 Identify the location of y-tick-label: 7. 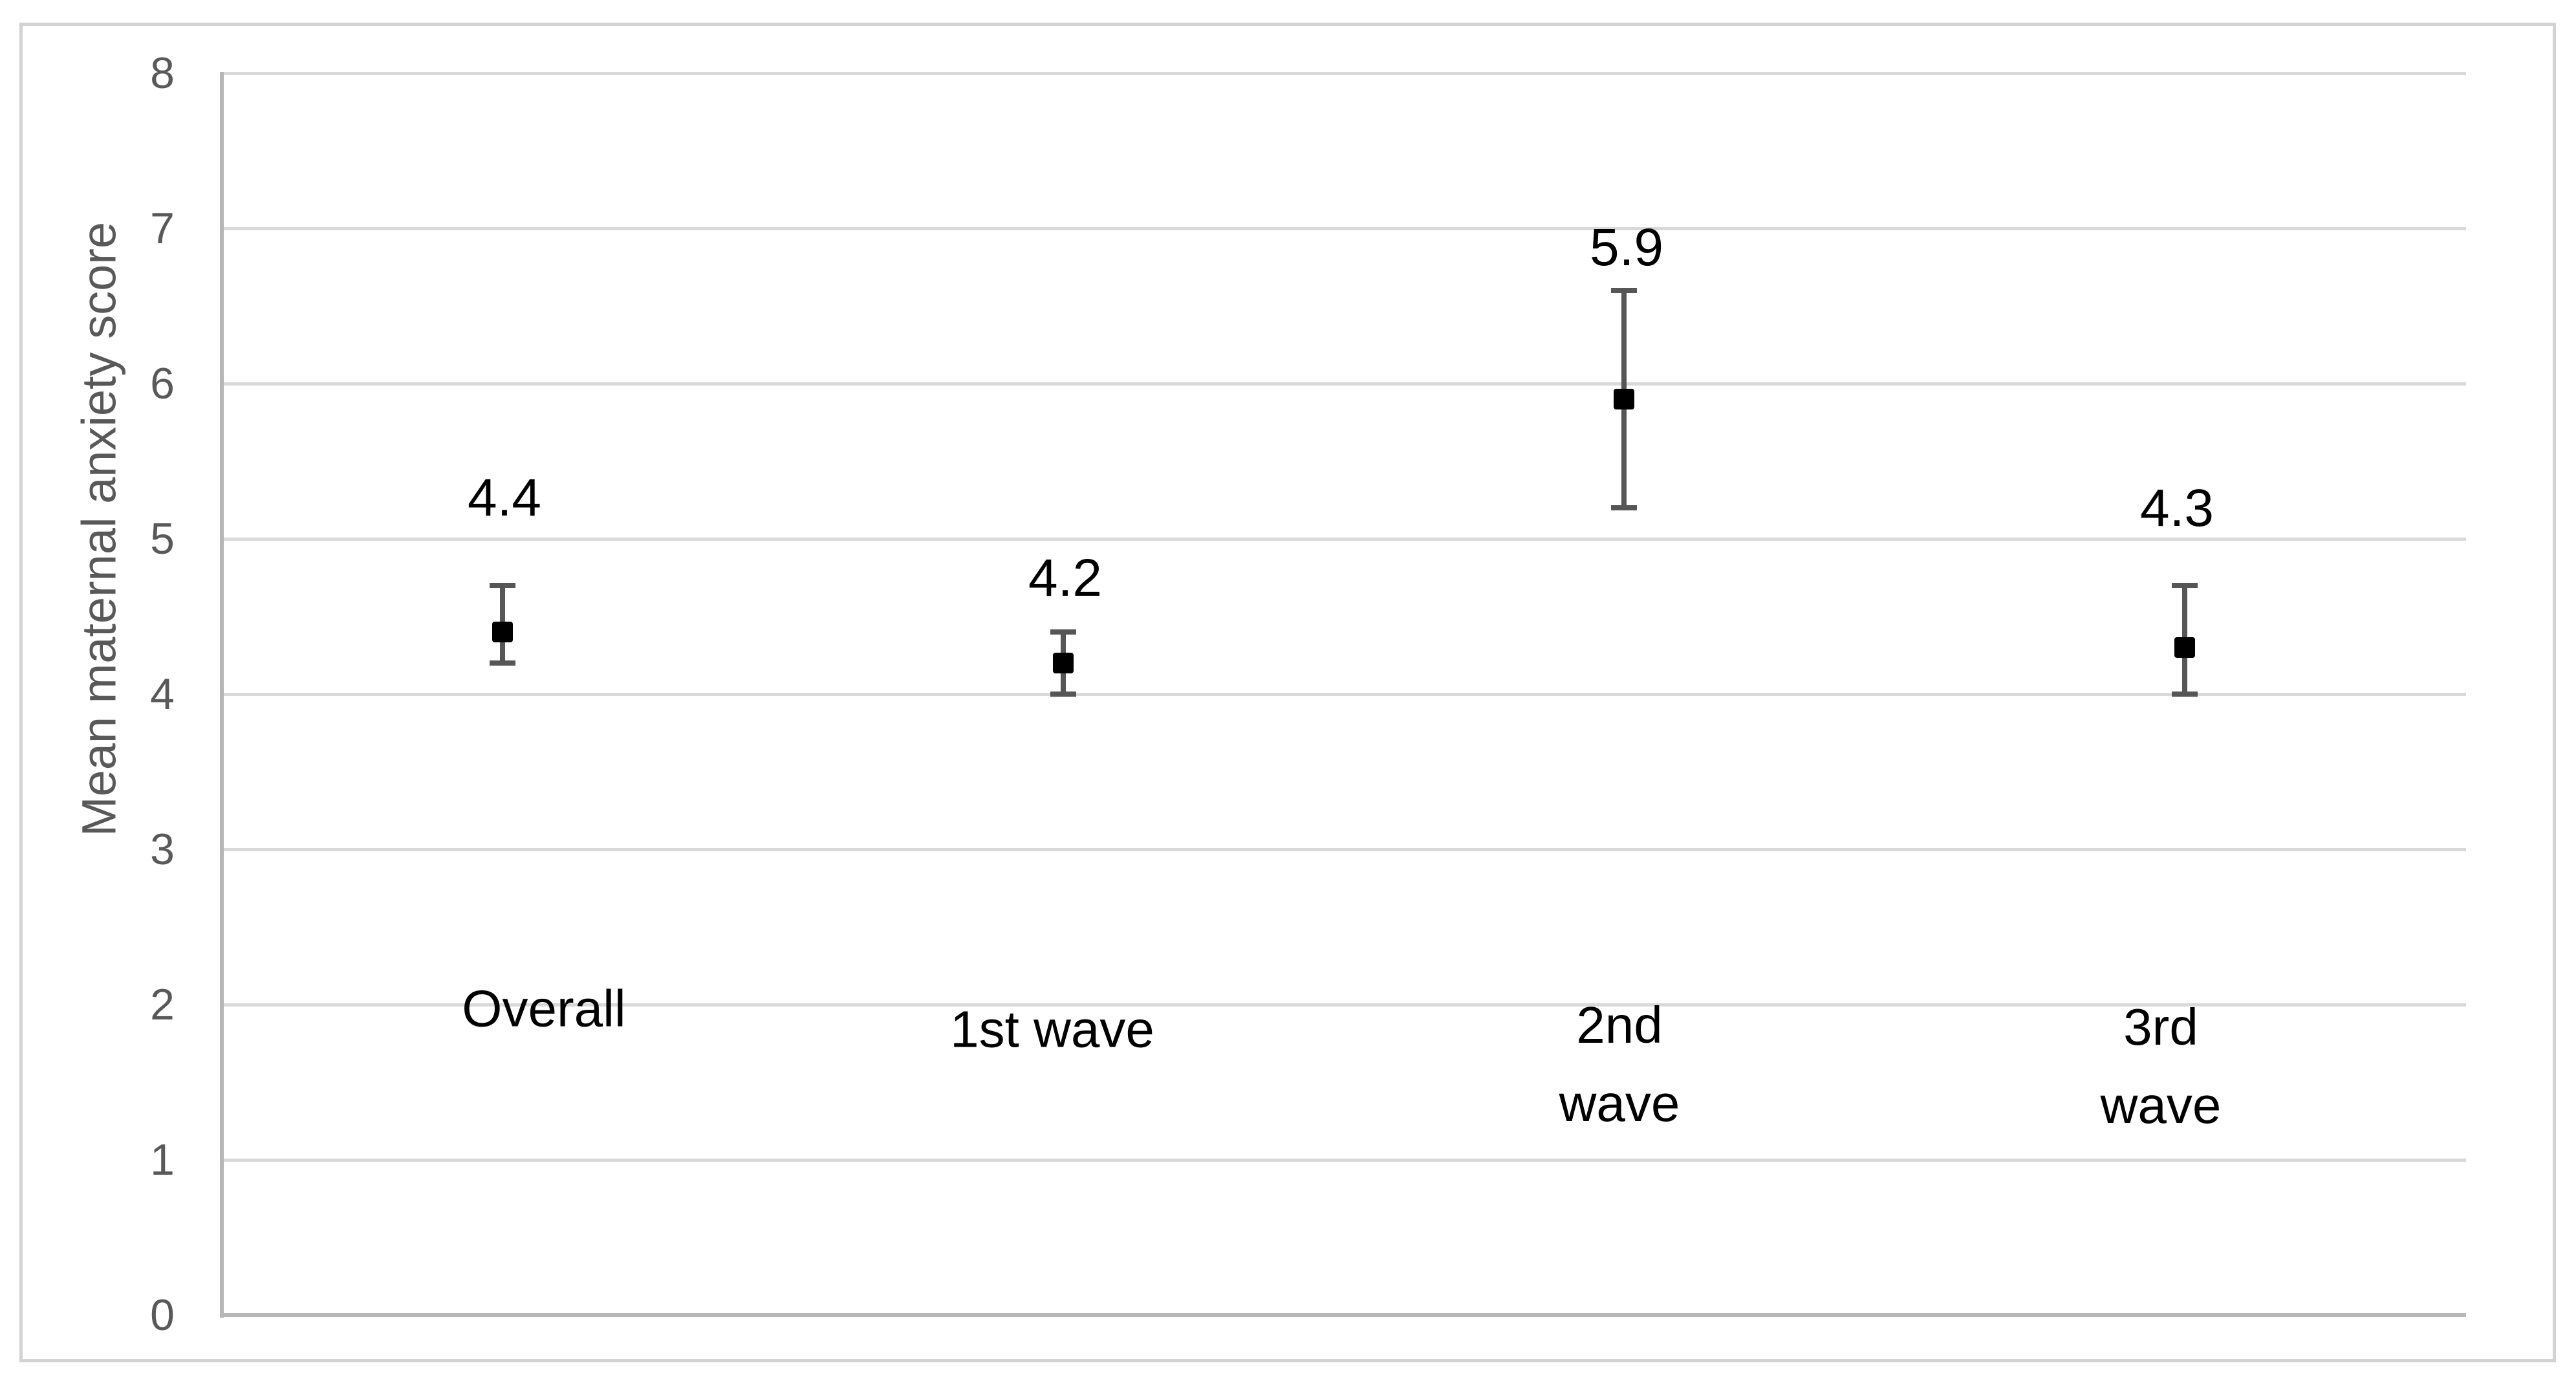
(162, 228).